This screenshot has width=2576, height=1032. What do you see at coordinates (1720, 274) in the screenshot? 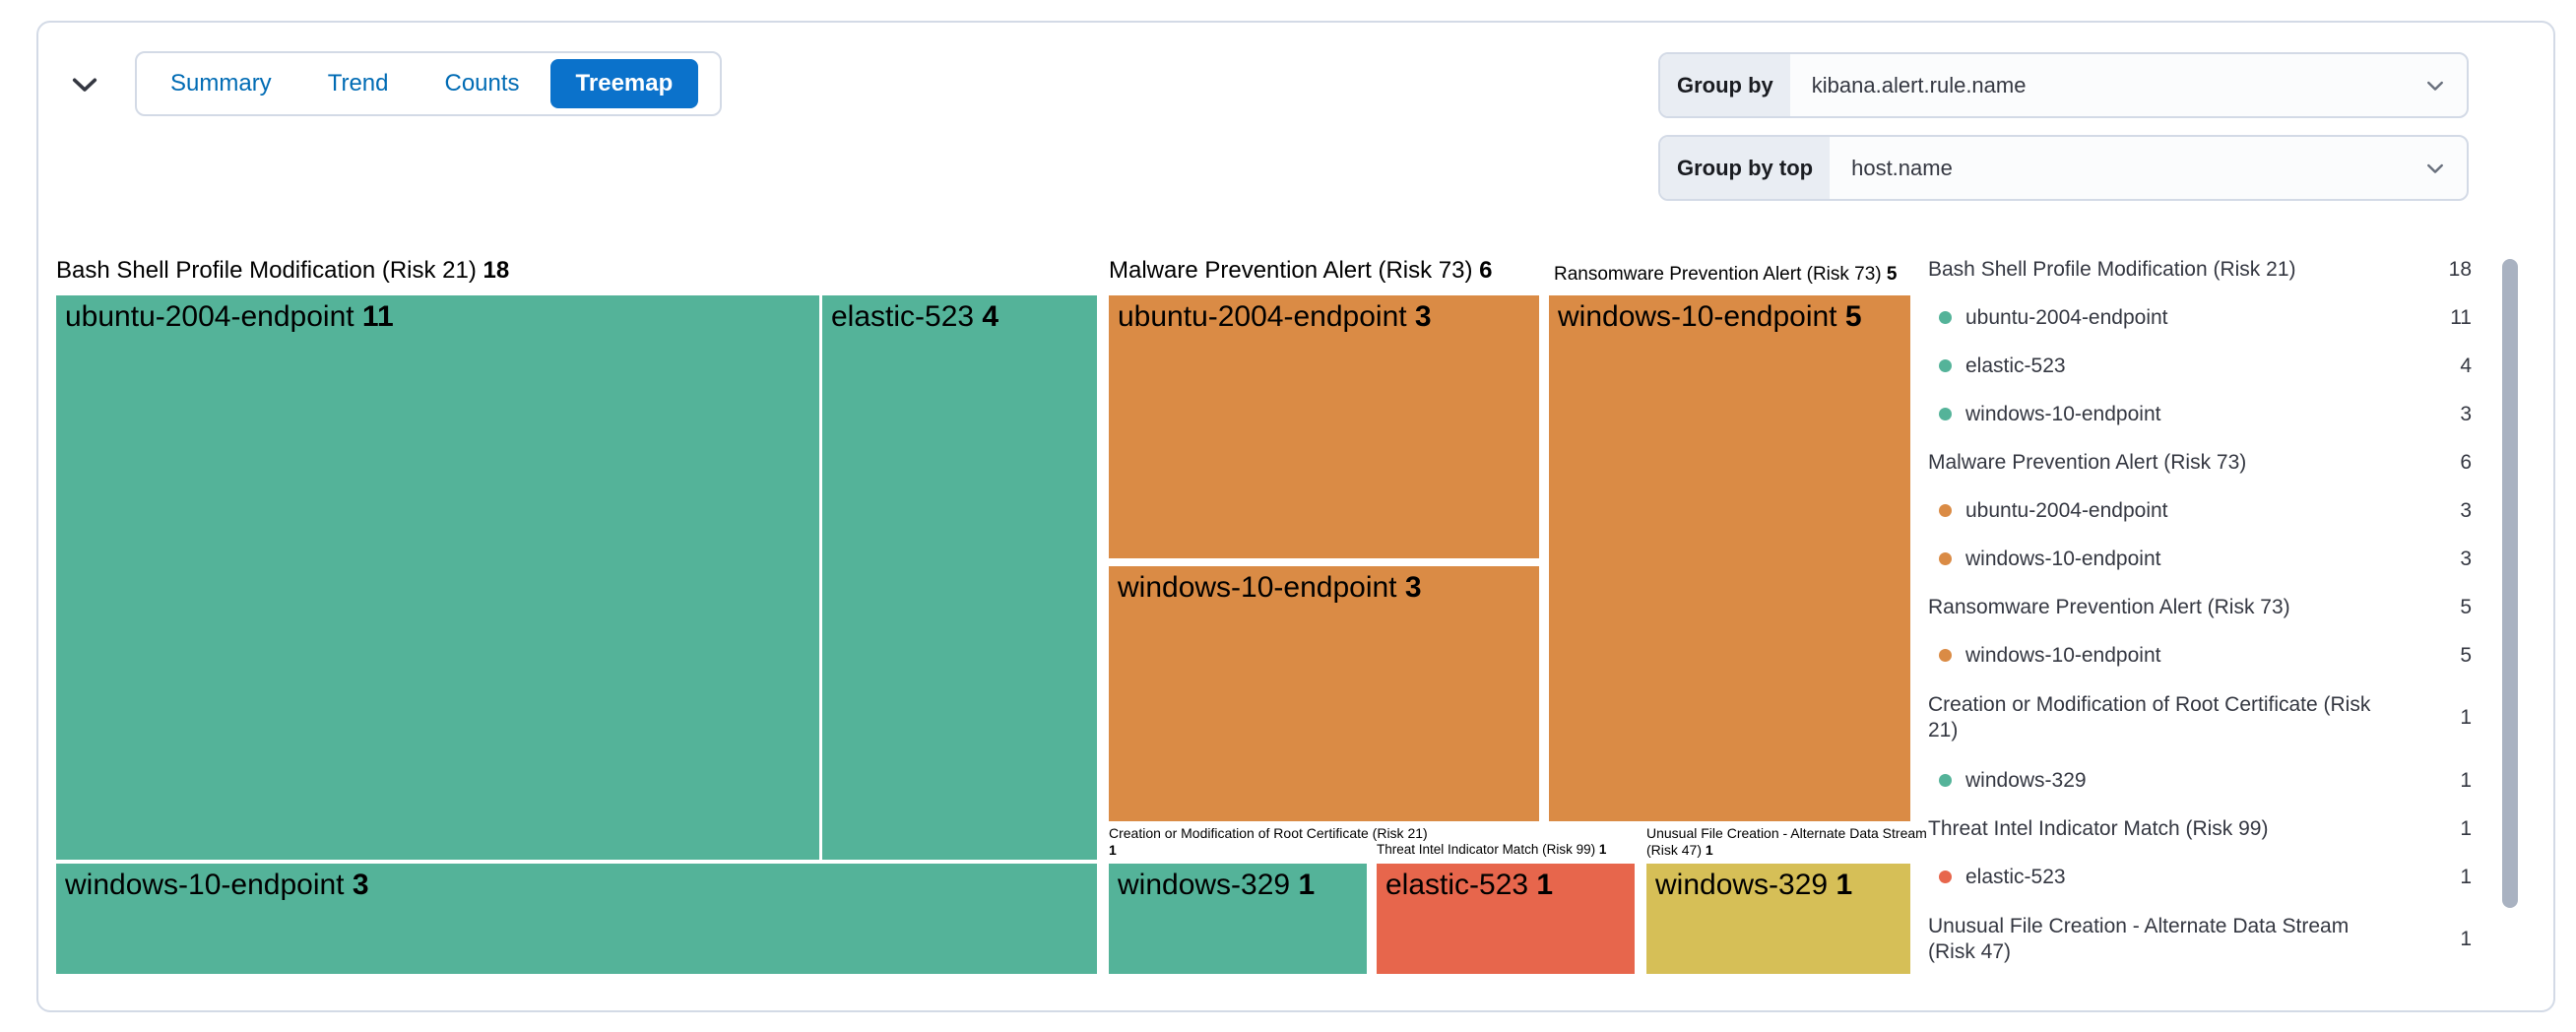
I see `rule-name: Ransomware Prevention Alert (Risk 73)` at bounding box center [1720, 274].